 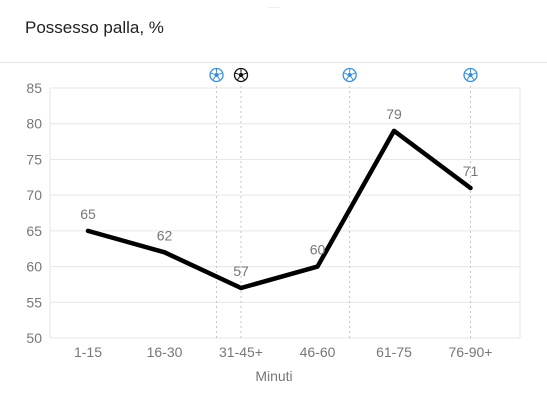 What do you see at coordinates (318, 250) in the screenshot?
I see `data-label: 60` at bounding box center [318, 250].